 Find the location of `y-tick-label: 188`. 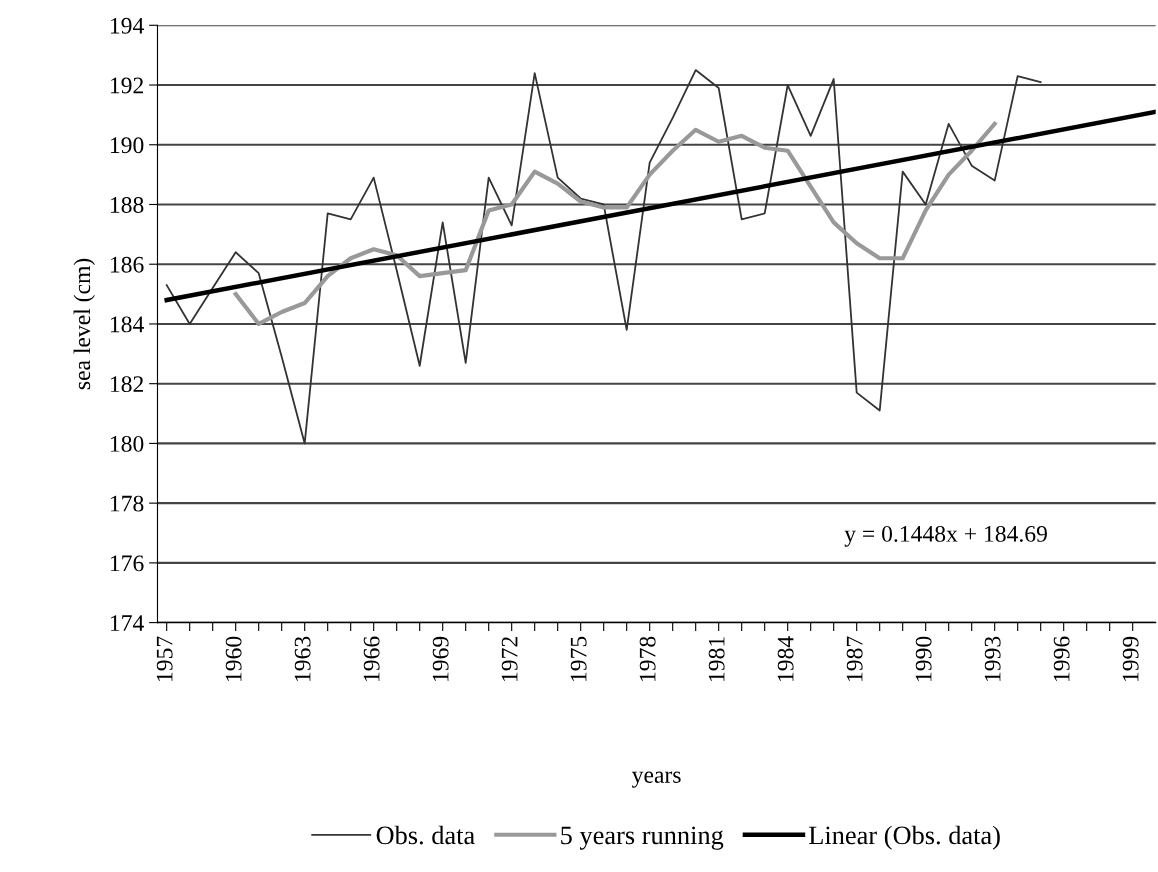

y-tick-label: 188 is located at coordinates (127, 204).